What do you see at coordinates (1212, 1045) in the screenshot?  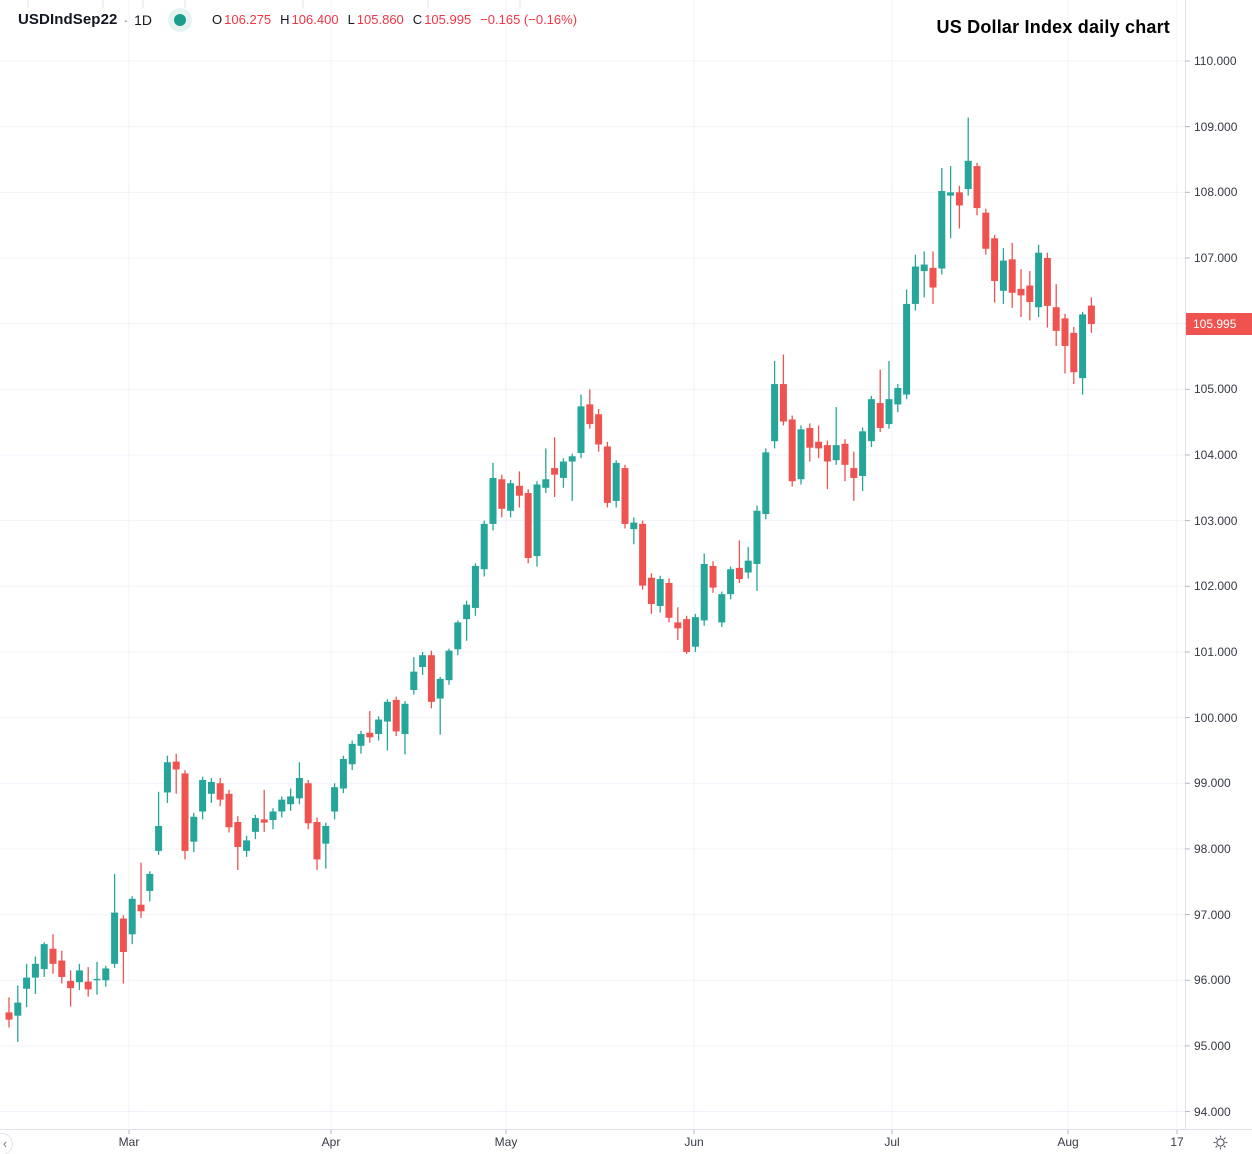 I see `price-axis-label: 95.000` at bounding box center [1212, 1045].